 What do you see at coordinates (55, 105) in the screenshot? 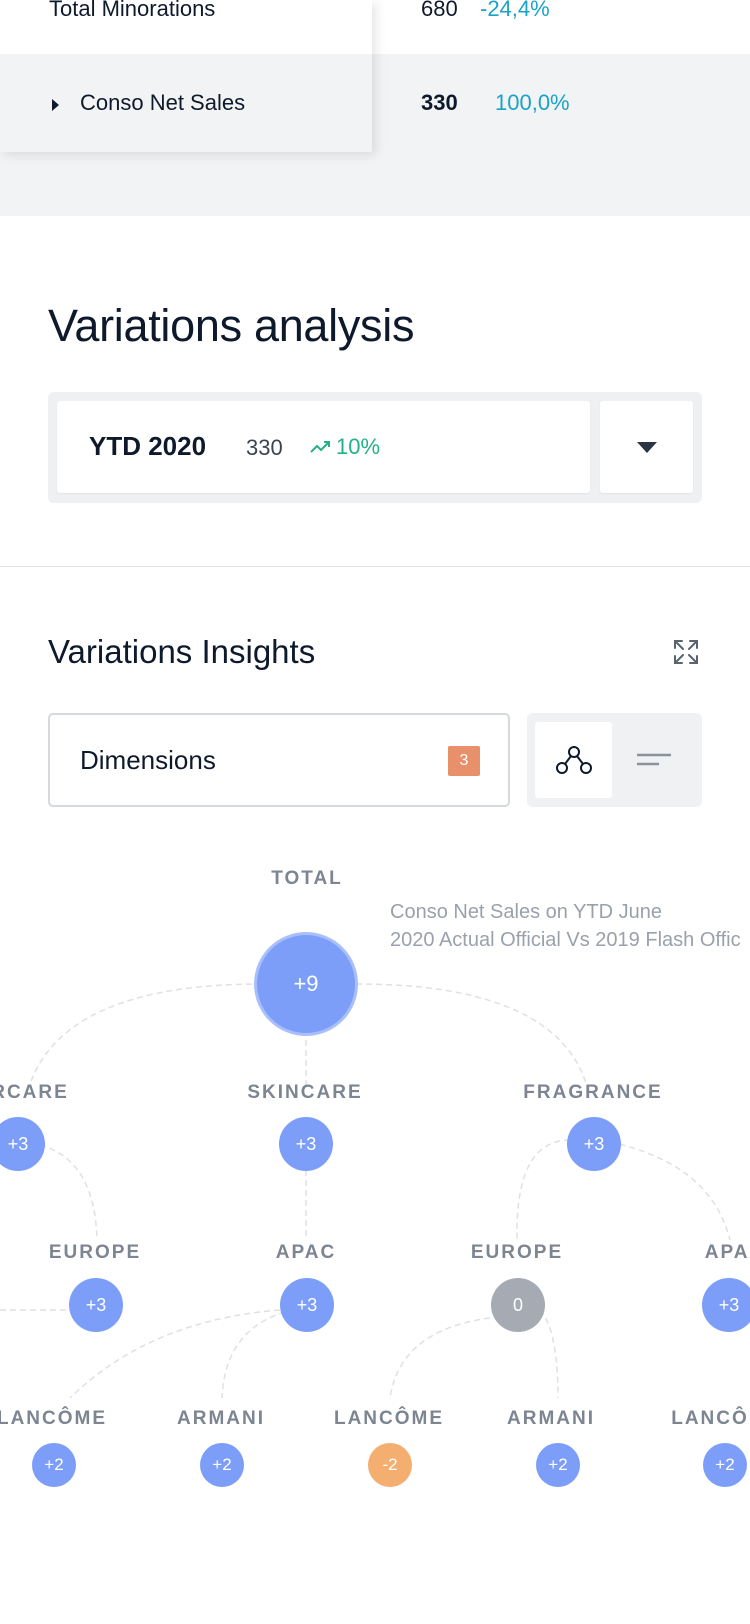
I see `caret-right-icon` at bounding box center [55, 105].